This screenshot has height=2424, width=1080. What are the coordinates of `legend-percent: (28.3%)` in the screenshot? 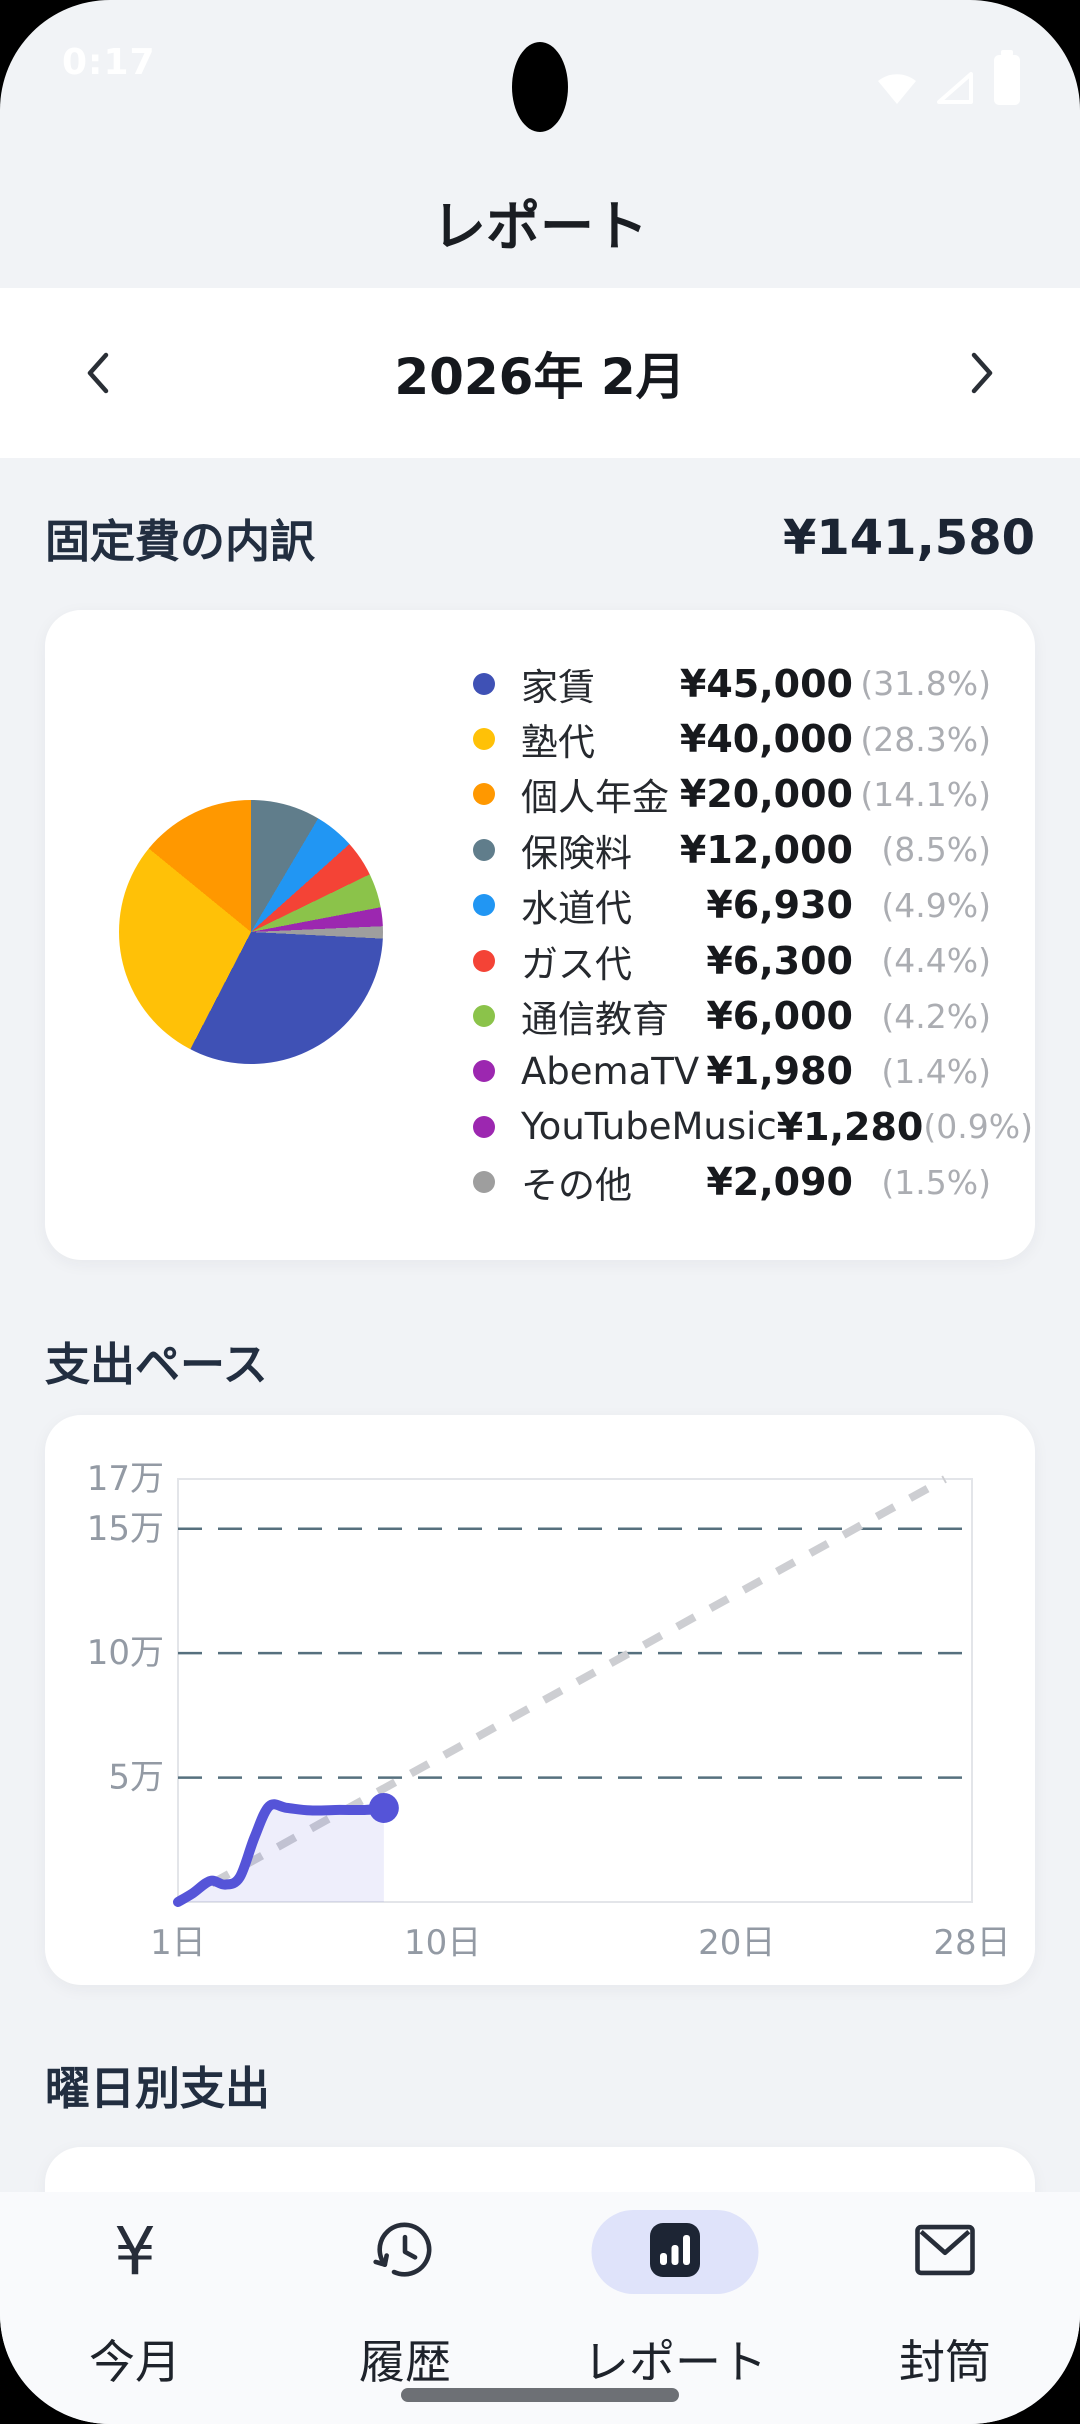 It's located at (925, 739).